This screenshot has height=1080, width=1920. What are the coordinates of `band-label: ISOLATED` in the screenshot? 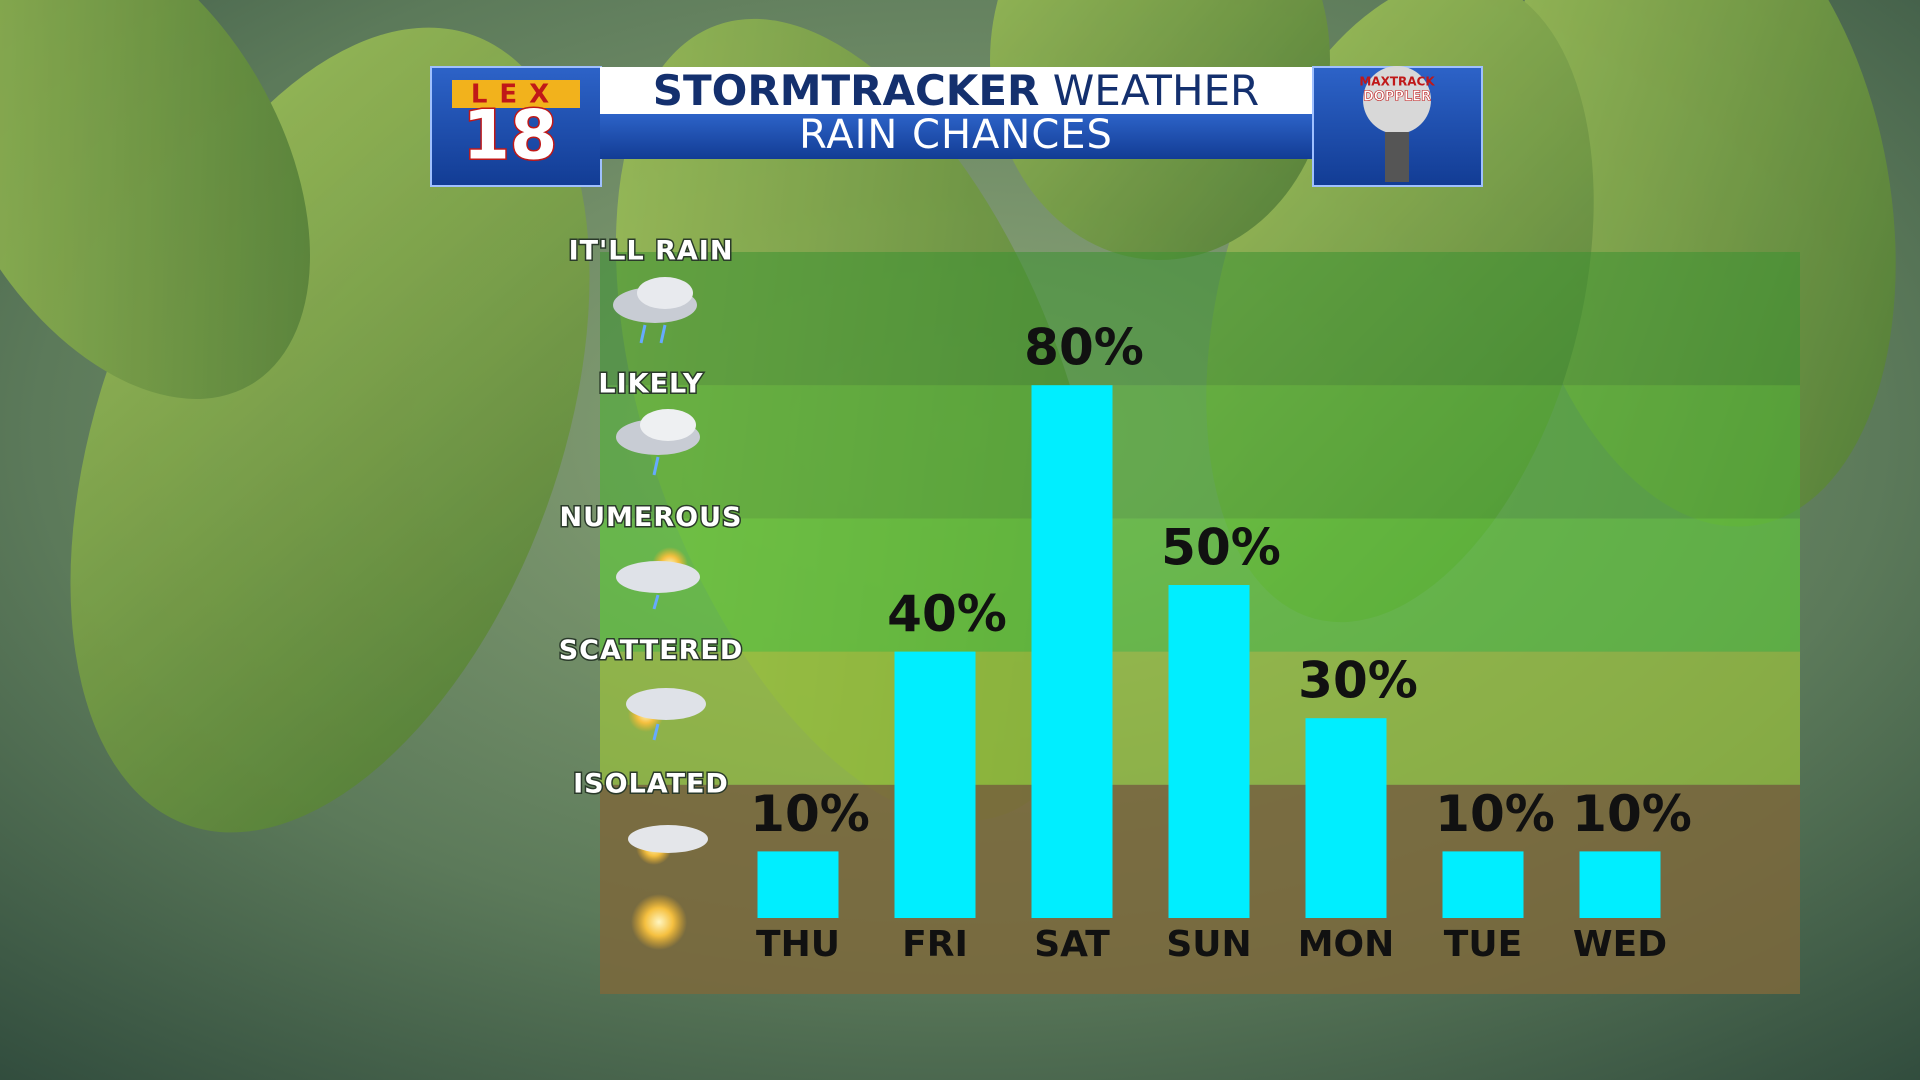 It's located at (651, 783).